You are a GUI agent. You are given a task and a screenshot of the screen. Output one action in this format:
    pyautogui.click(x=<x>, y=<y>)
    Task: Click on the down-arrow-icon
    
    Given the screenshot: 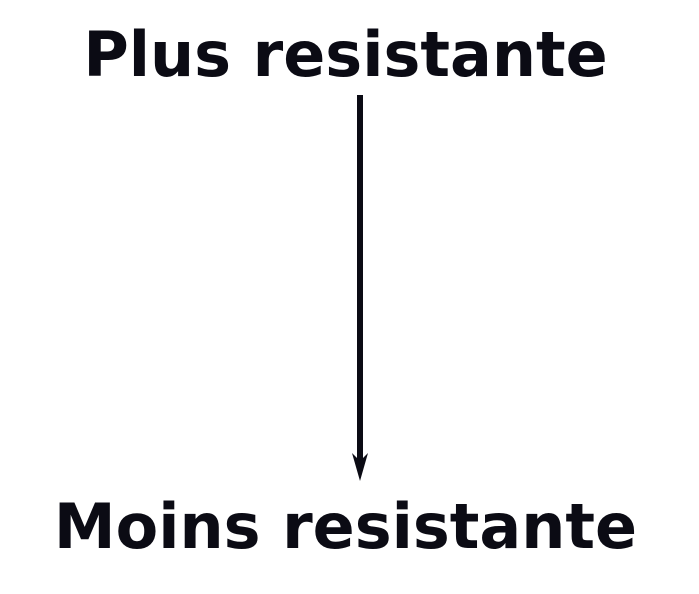 What is the action you would take?
    pyautogui.click(x=360, y=288)
    